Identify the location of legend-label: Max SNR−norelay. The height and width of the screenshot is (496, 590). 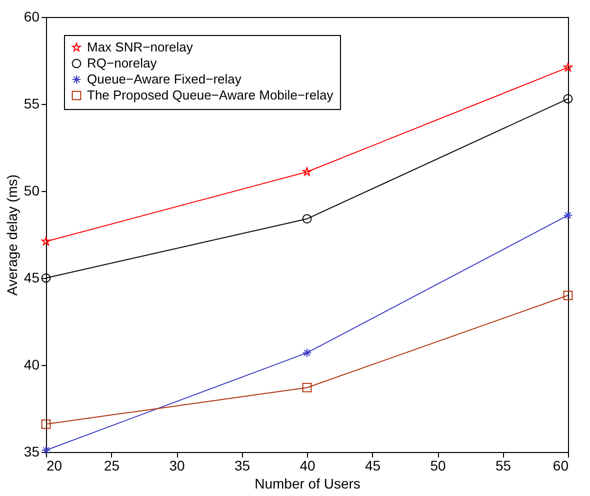
(140, 47).